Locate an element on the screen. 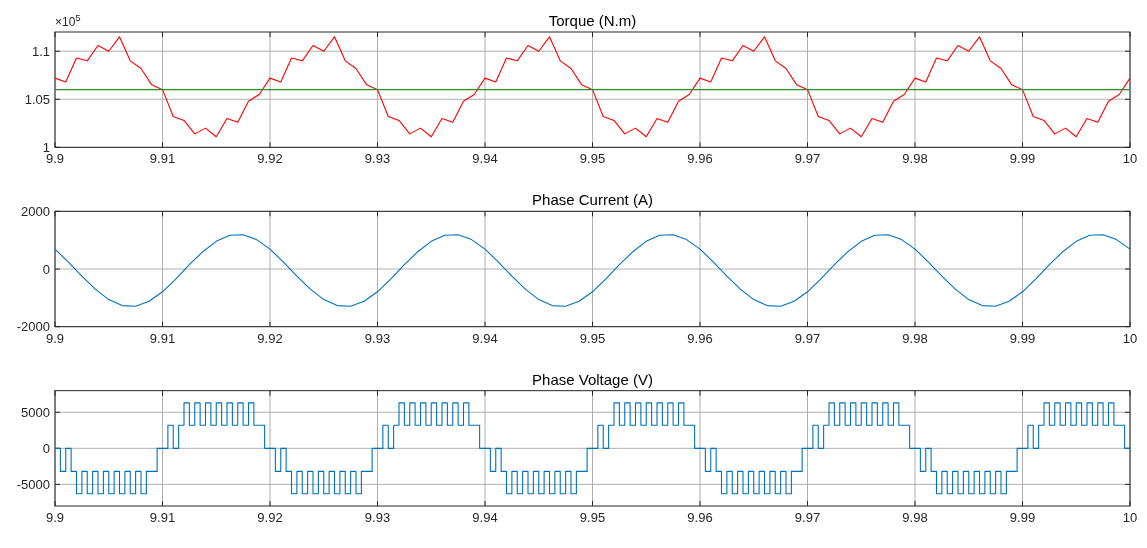  chart-title: Phase Current (A) is located at coordinates (592, 200).